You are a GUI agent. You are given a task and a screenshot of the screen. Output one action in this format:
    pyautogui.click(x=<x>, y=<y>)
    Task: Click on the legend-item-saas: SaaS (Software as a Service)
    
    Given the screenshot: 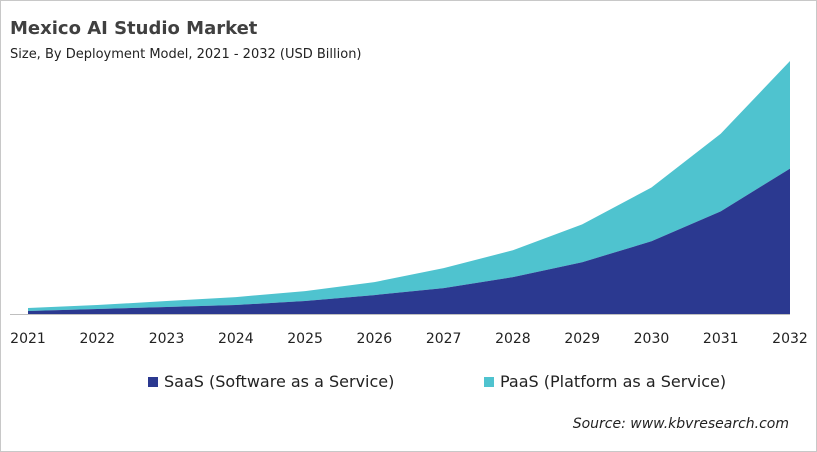 What is the action you would take?
    pyautogui.click(x=271, y=381)
    